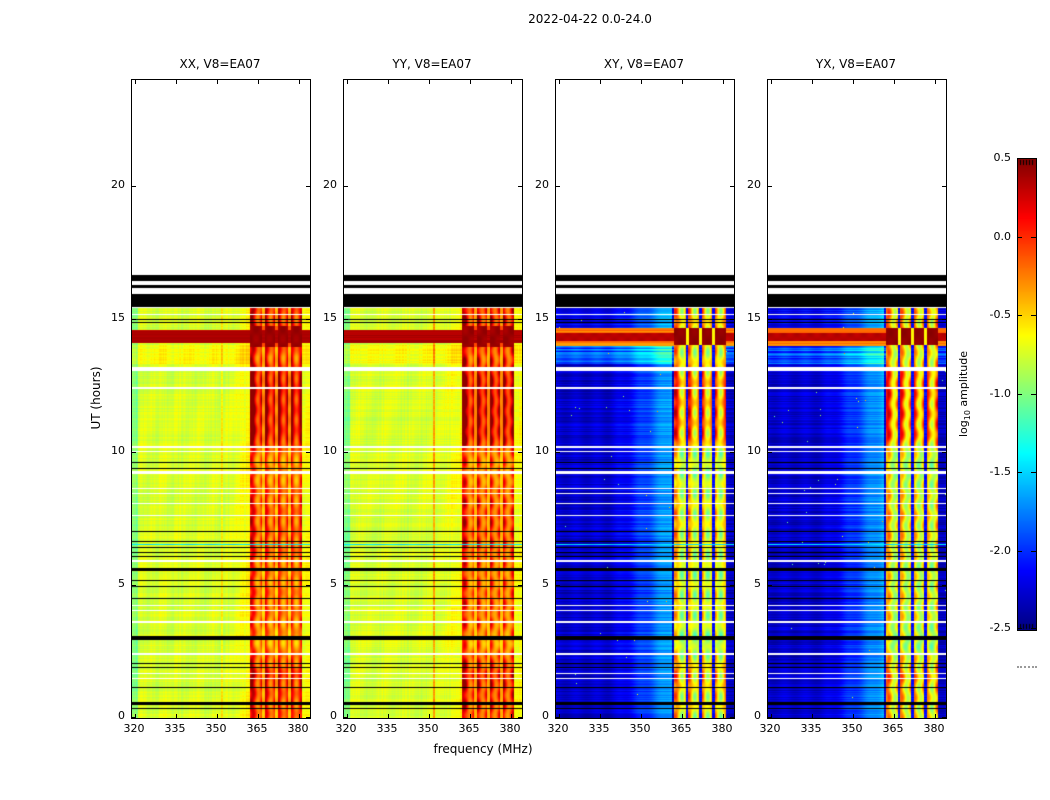 The width and height of the screenshot is (1050, 800). What do you see at coordinates (1002, 236) in the screenshot?
I see `colorbar-tick-label: 0.0` at bounding box center [1002, 236].